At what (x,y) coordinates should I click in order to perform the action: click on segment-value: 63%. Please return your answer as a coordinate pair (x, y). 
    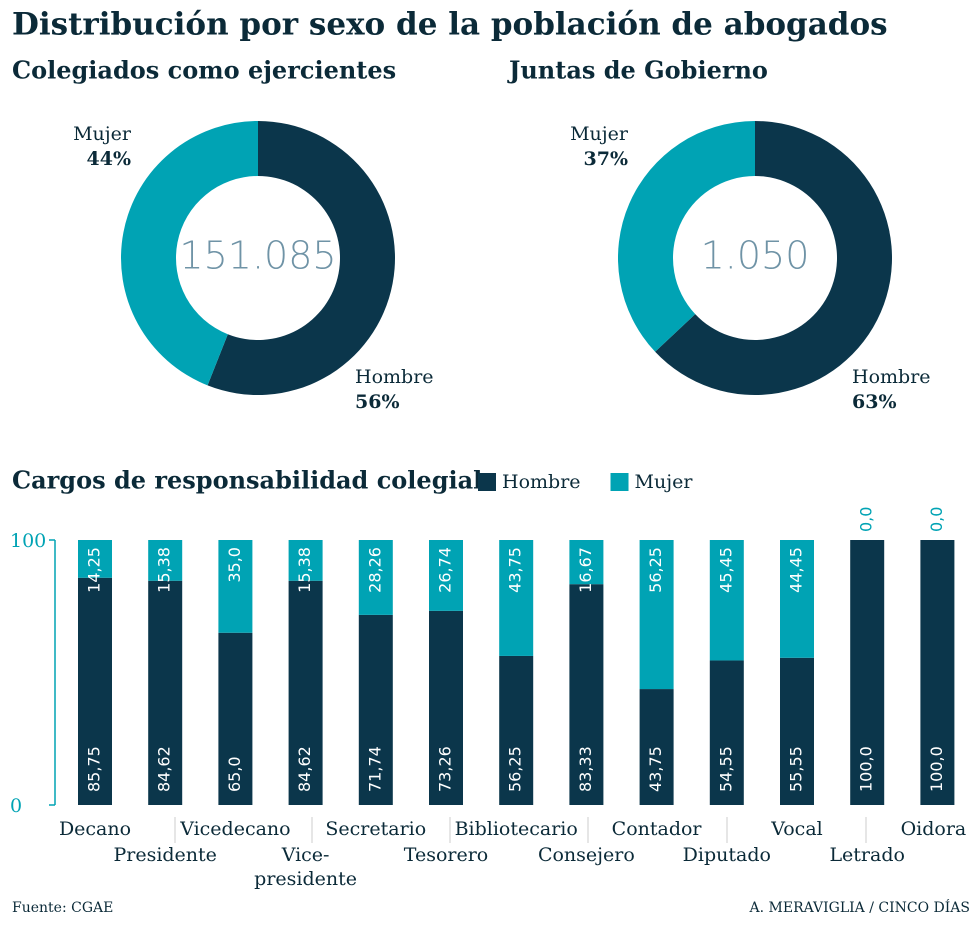
    Looking at the image, I should click on (874, 402).